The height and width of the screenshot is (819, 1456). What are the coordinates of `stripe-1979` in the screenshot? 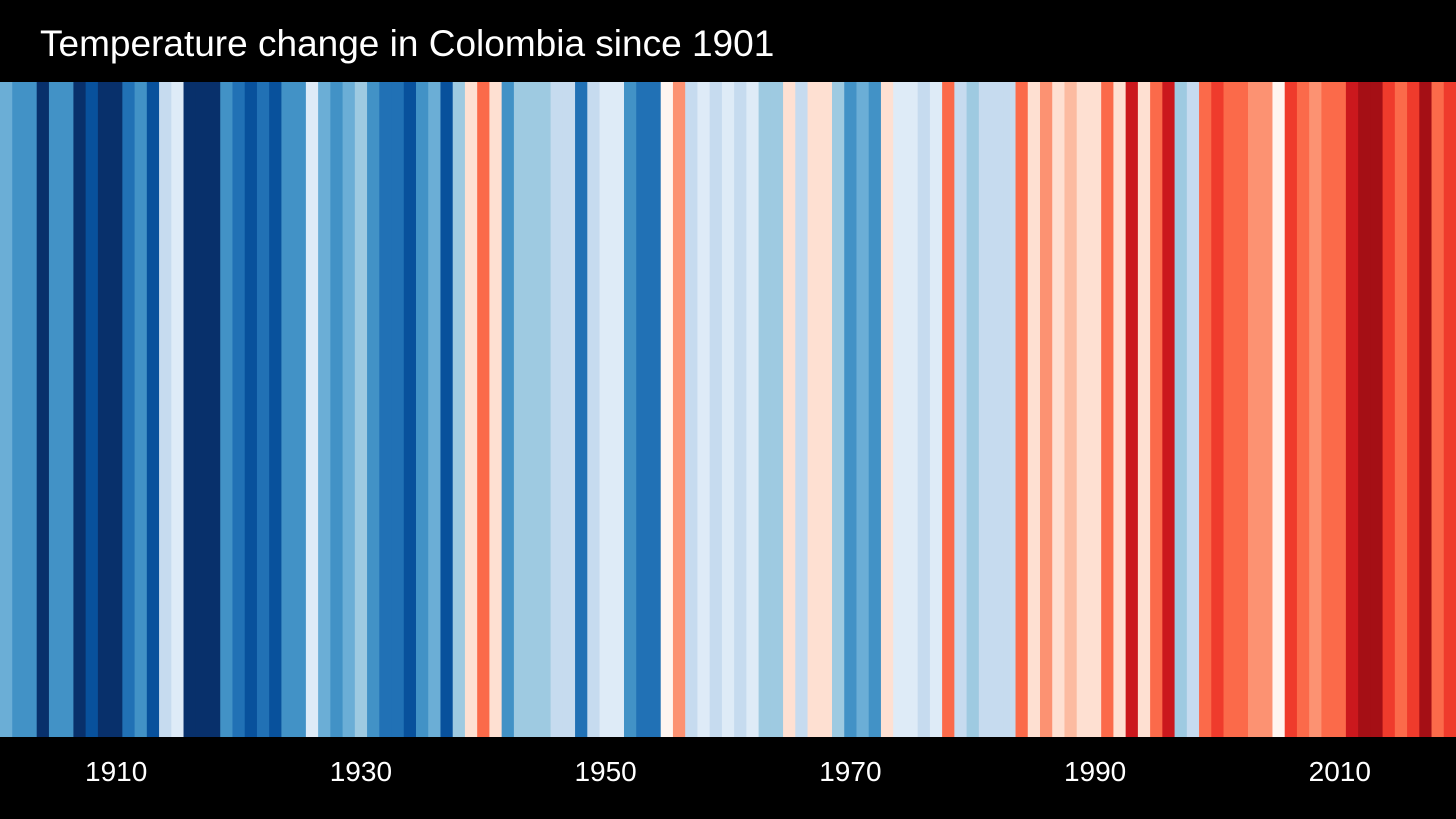 It's located at (961, 409).